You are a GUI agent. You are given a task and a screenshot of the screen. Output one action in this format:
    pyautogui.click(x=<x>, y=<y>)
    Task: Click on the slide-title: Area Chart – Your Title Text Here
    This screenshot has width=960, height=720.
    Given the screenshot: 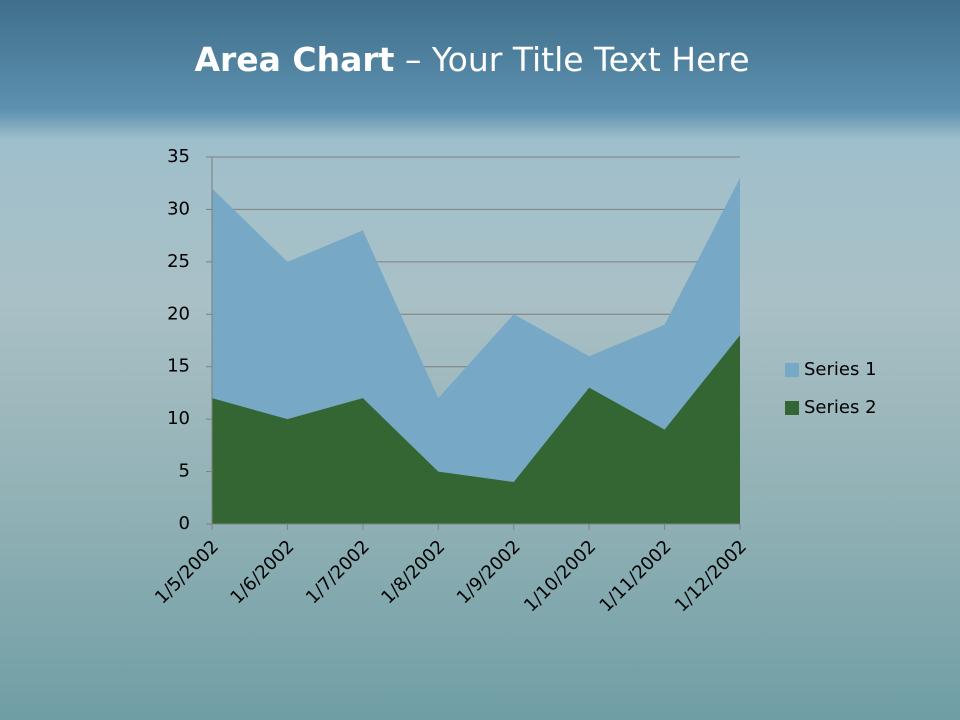 What is the action you would take?
    pyautogui.click(x=472, y=59)
    